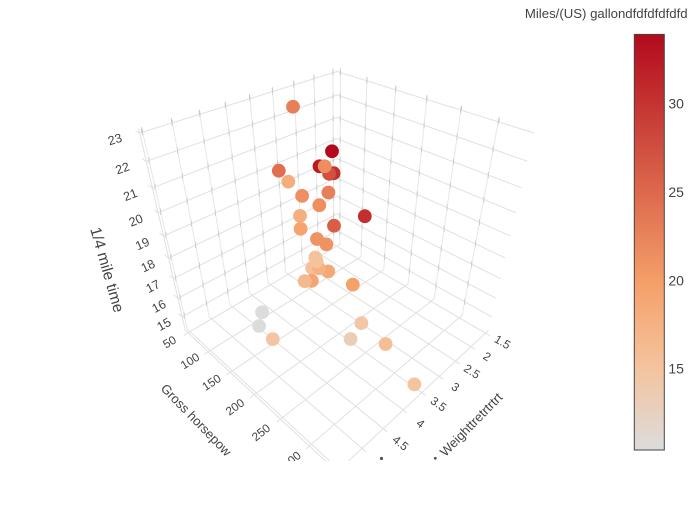  Describe the element at coordinates (606, 13) in the screenshot. I see `svg-text: Miles/(US) gallondfdfdfdfdfd` at that location.